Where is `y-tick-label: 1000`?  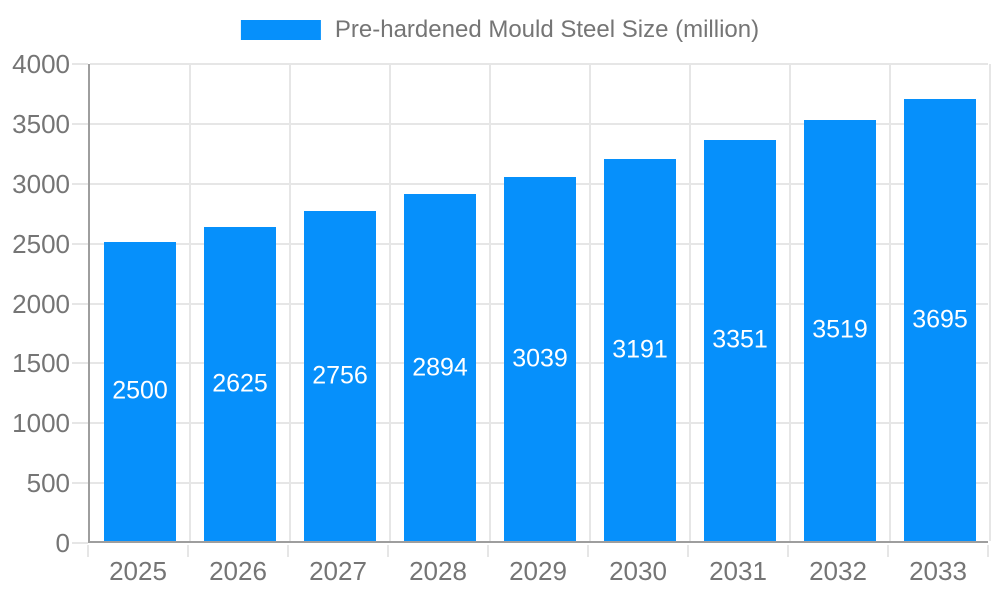
y-tick-label: 1000 is located at coordinates (41, 423).